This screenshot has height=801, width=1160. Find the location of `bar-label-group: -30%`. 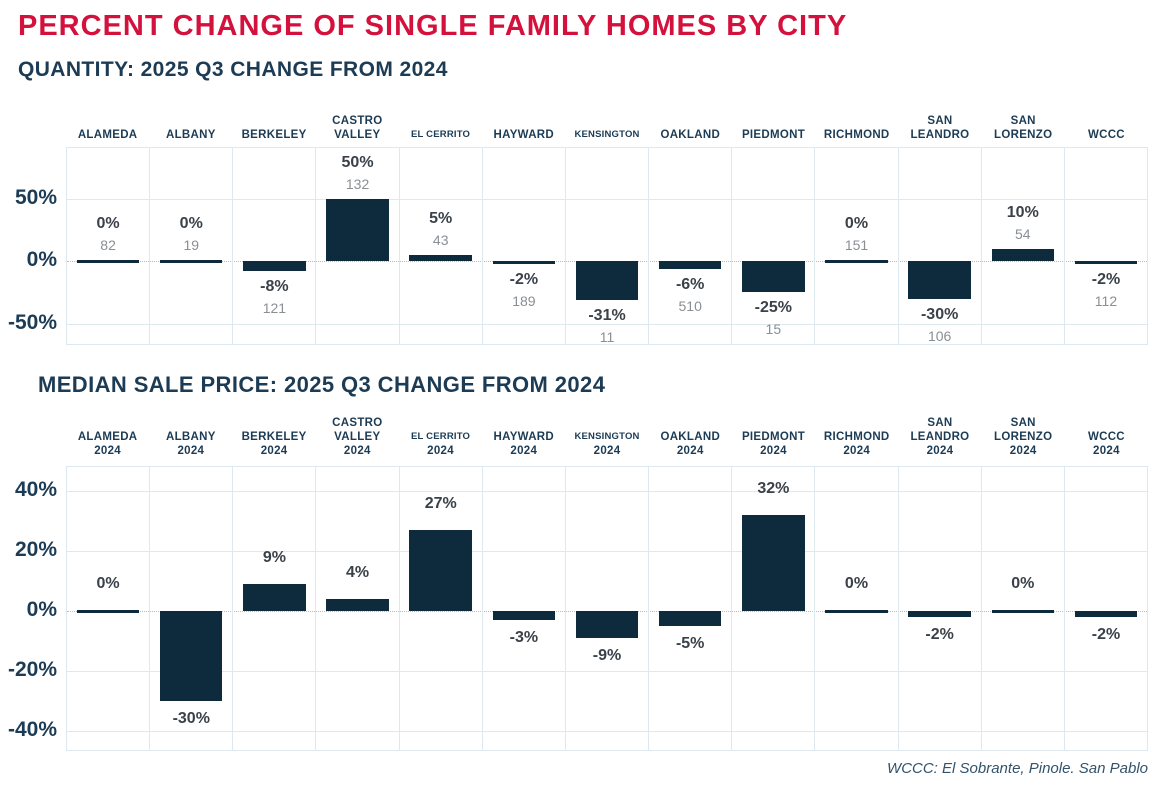

bar-label-group: -30% is located at coordinates (191, 719).